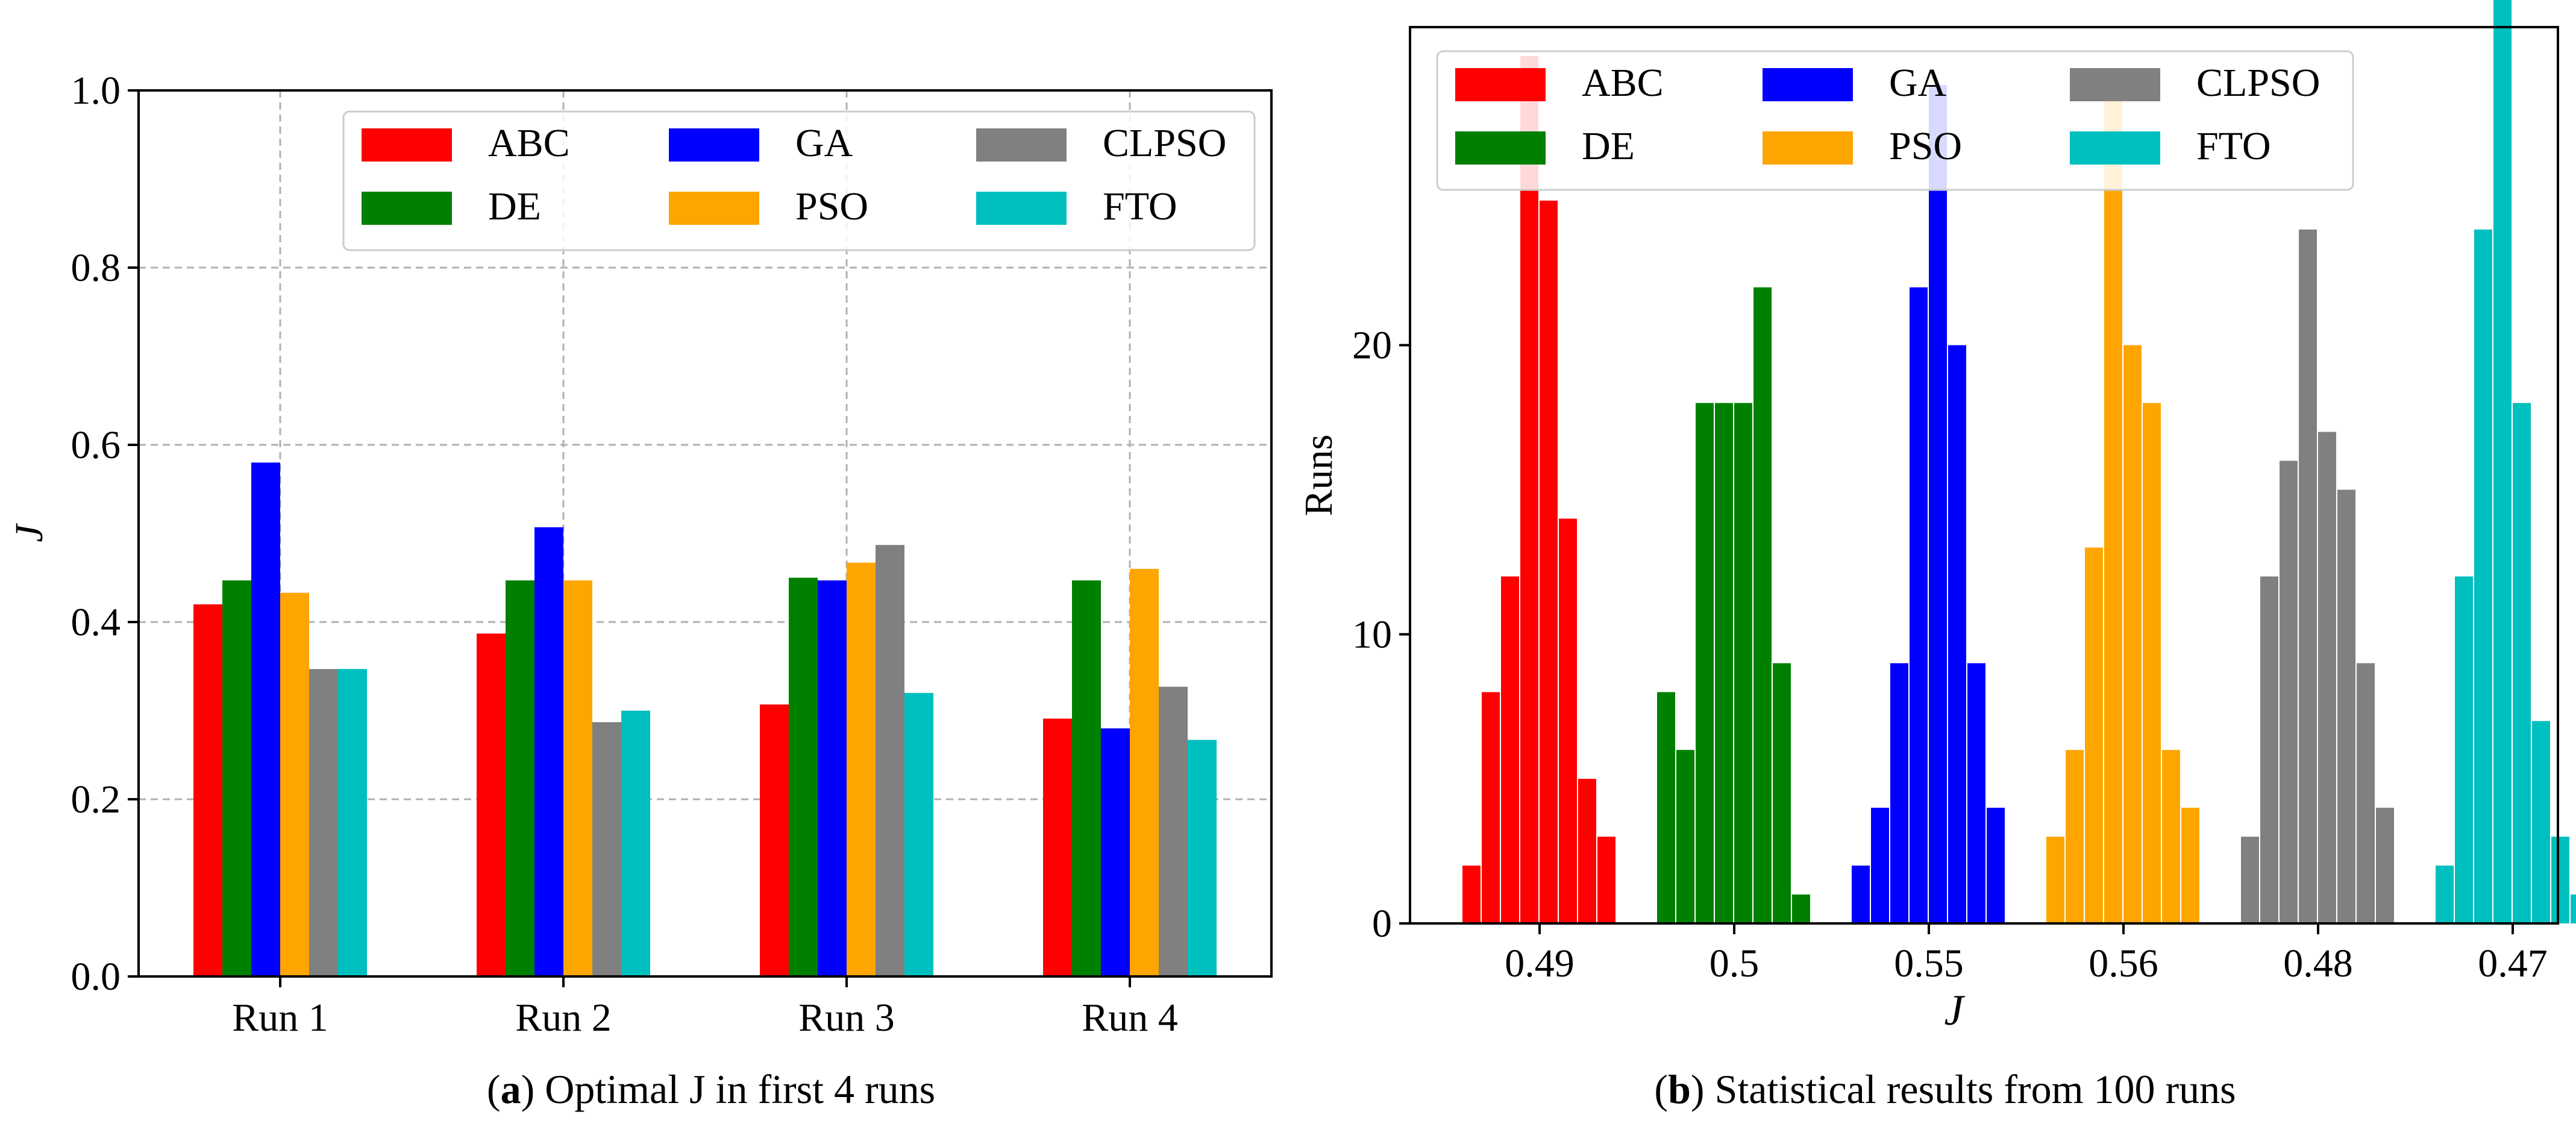 The image size is (2576, 1138). Describe the element at coordinates (96, 268) in the screenshot. I see `a-ytick-label-4: 0.8` at that location.